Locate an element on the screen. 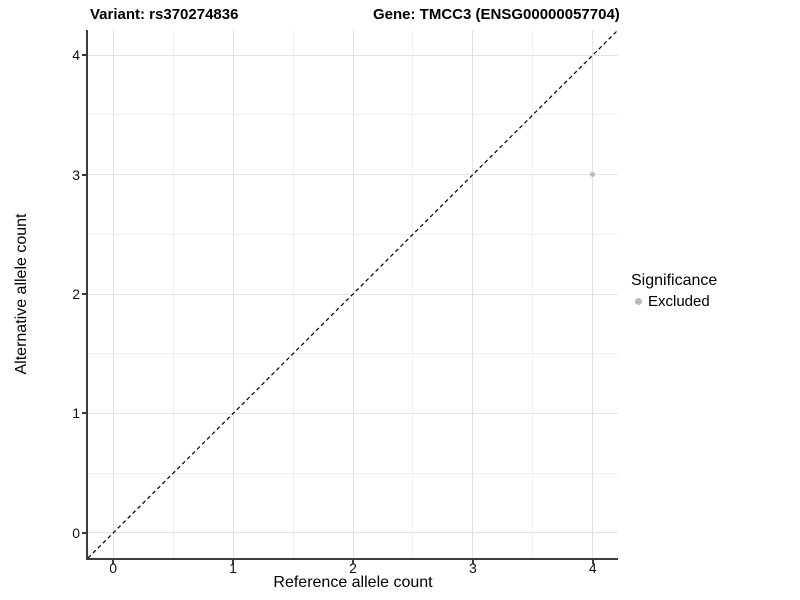 Image resolution: width=800 pixels, height=600 pixels. legend-items: Excluded is located at coordinates (673, 301).